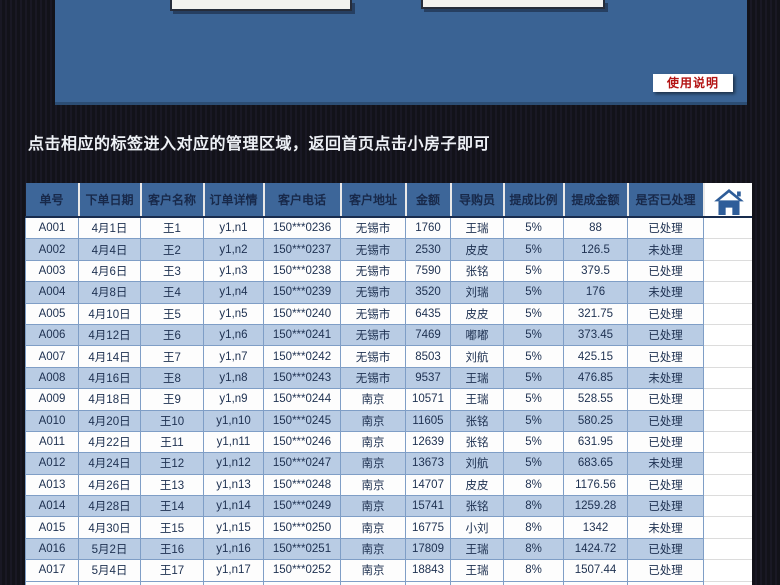  What do you see at coordinates (302, 271) in the screenshot?
I see `table-cell: 150***0238` at bounding box center [302, 271].